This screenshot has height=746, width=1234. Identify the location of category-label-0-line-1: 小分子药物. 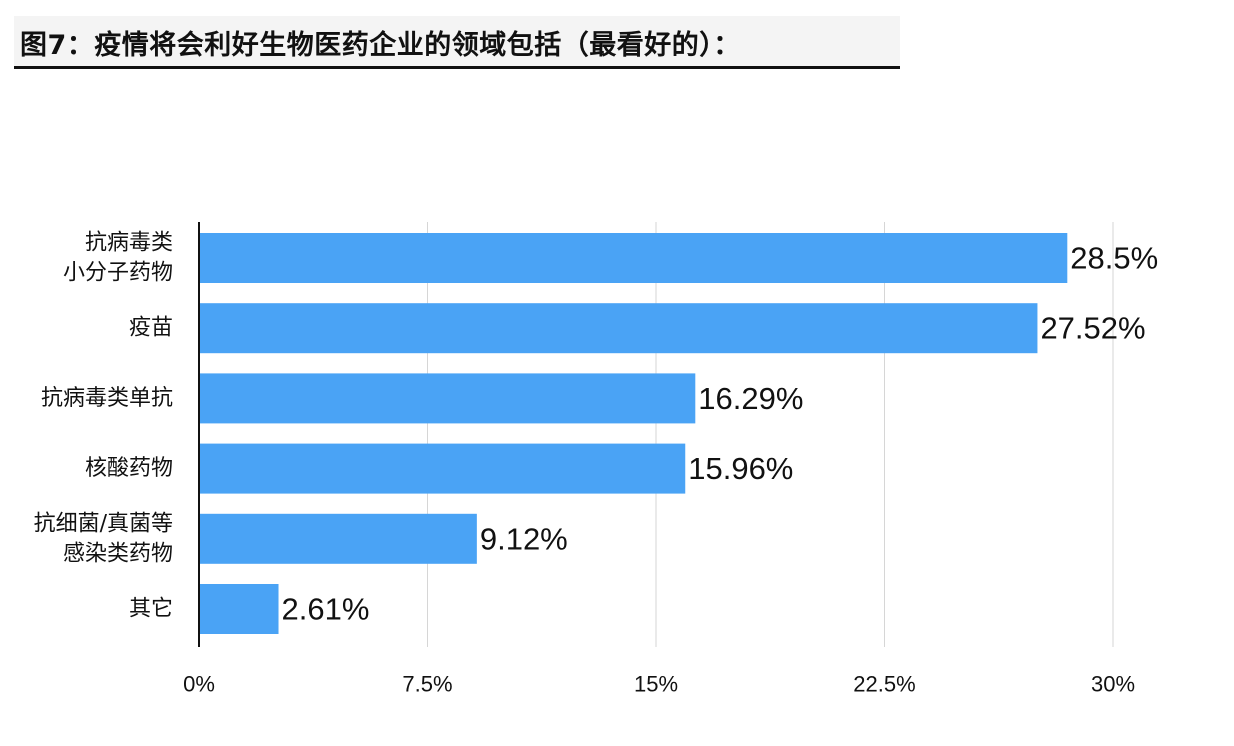
(118, 273).